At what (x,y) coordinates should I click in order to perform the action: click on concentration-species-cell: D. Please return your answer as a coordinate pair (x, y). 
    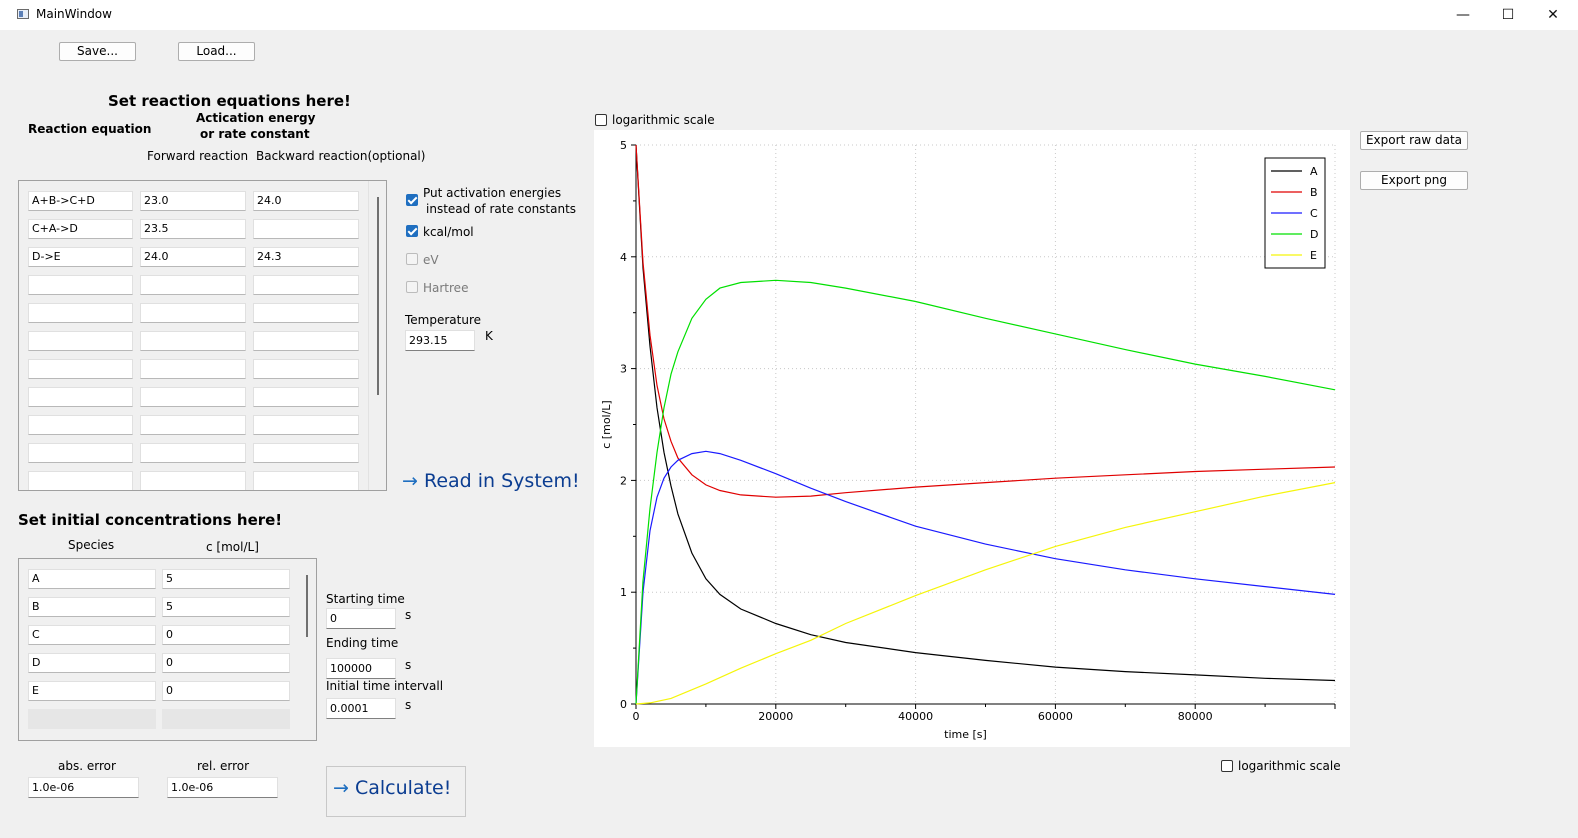
    Looking at the image, I should click on (92, 663).